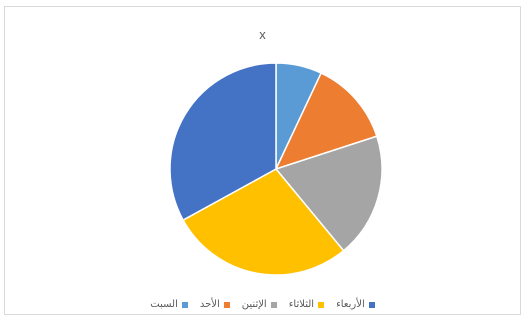  I want to click on chart-legend: الأربعاء الثلاثاء الإثنين الأحد السبت, so click(262, 304).